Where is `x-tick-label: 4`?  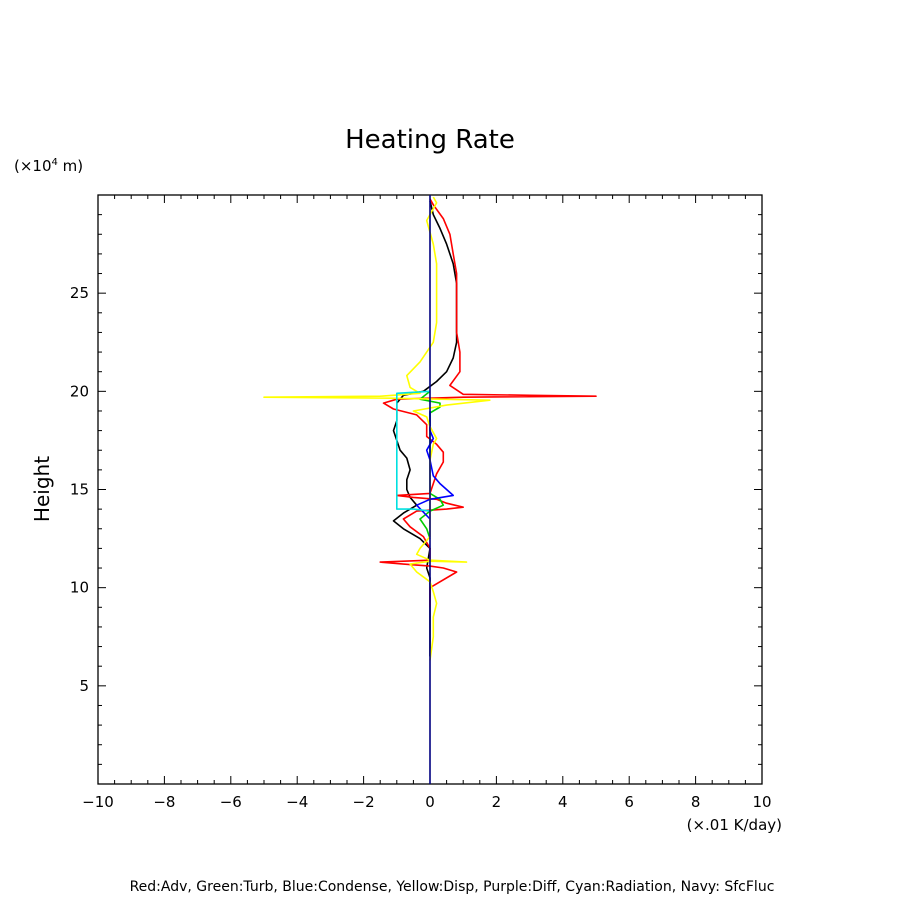 x-tick-label: 4 is located at coordinates (563, 802).